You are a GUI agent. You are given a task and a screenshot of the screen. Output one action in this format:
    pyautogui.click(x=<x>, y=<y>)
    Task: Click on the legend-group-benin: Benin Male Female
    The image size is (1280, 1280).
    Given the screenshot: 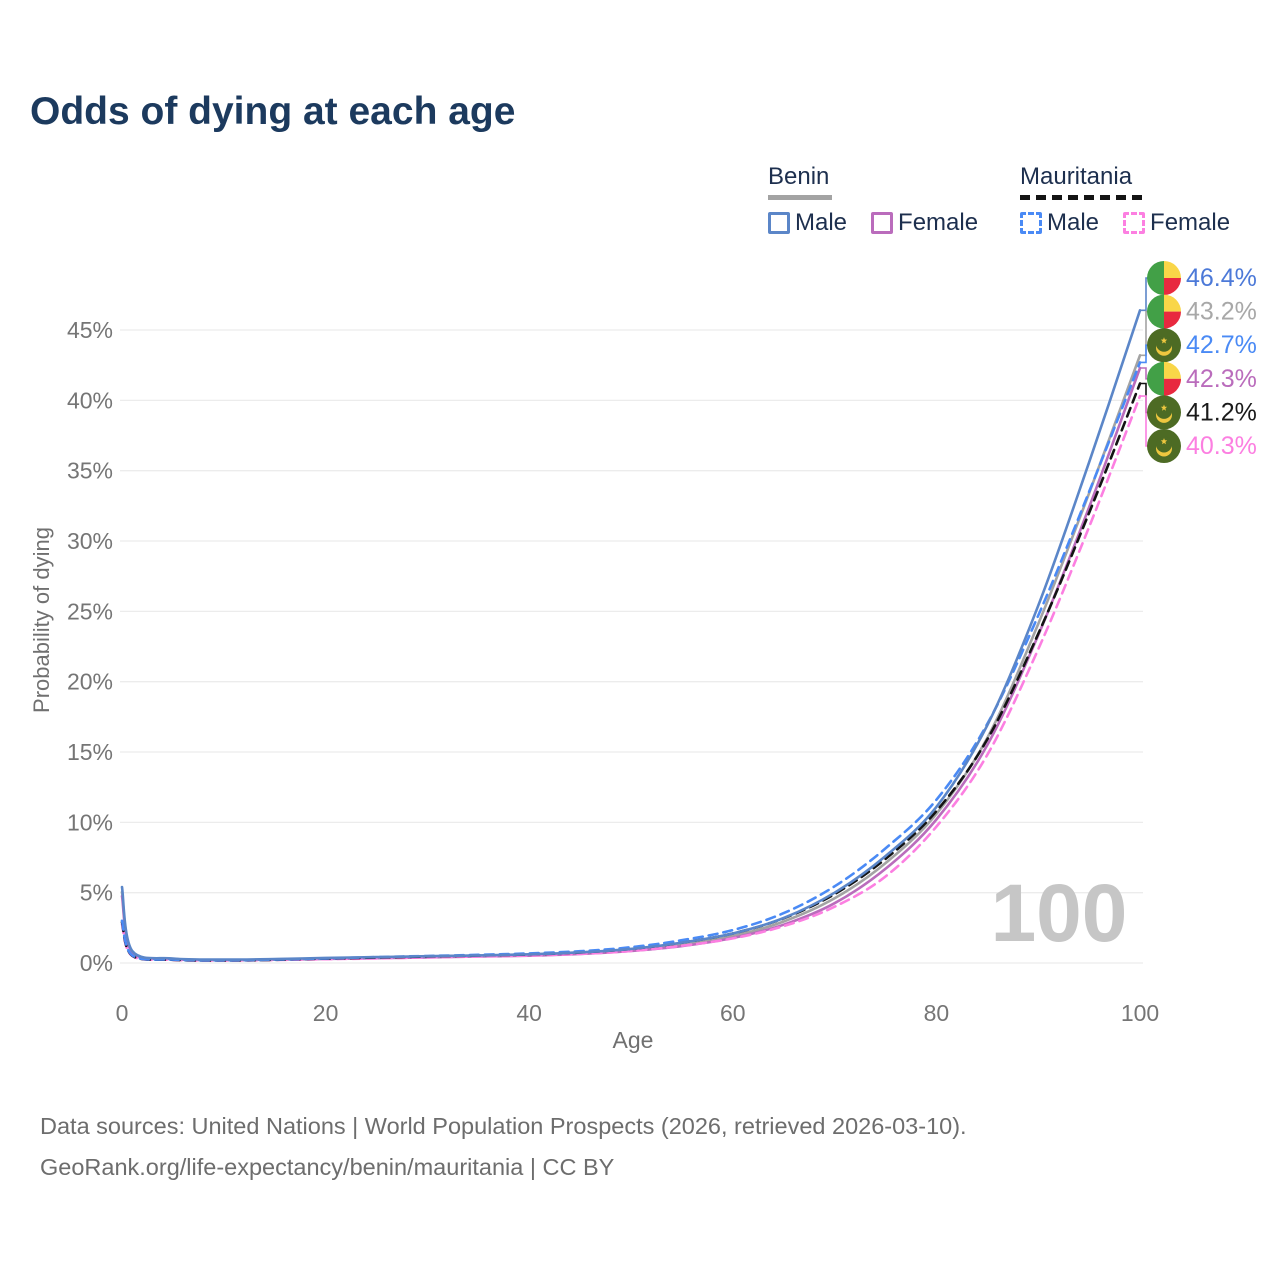 What is the action you would take?
    pyautogui.click(x=873, y=200)
    